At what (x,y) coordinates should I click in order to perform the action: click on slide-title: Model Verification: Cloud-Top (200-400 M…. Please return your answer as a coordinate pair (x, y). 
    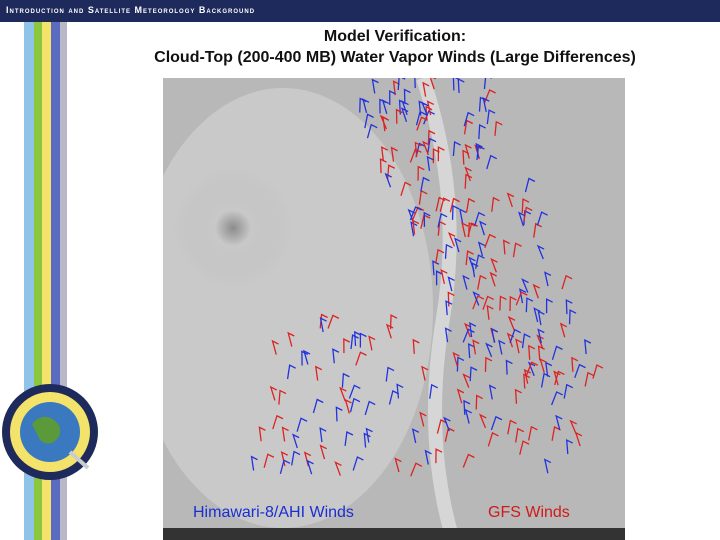
    Looking at the image, I should click on (395, 47).